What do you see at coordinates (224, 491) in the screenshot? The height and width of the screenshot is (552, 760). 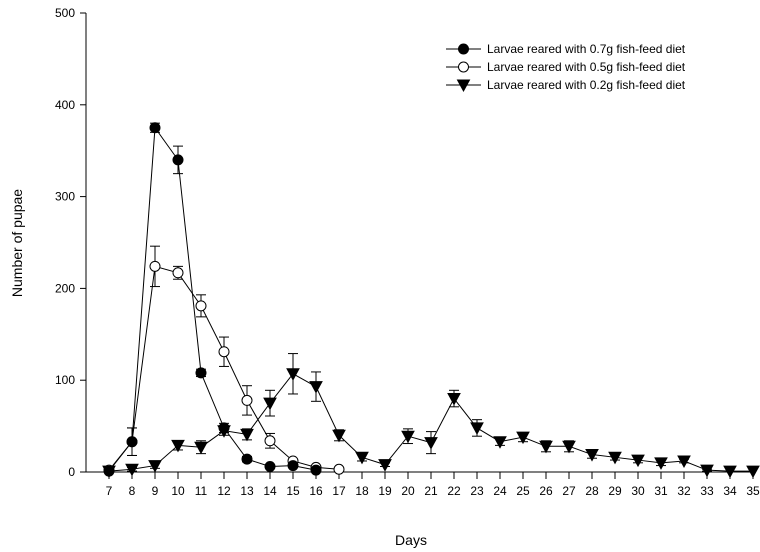 I see `x-tick-label: 12` at bounding box center [224, 491].